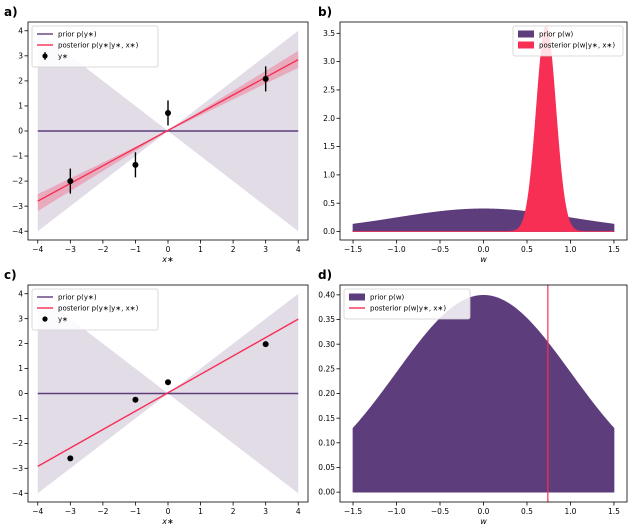 Image resolution: width=634 pixels, height=529 pixels. I want to click on series-1-line, so click(168, 392).